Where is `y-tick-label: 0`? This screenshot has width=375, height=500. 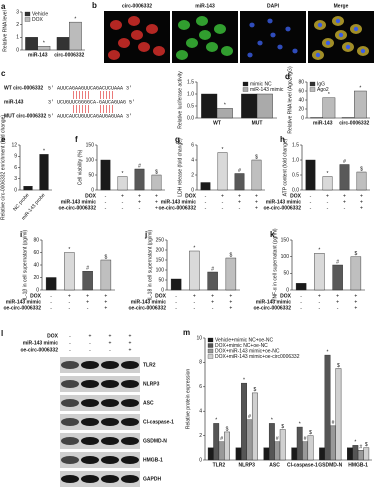
y-tick-label: 0 is located at coordinates (162, 290).